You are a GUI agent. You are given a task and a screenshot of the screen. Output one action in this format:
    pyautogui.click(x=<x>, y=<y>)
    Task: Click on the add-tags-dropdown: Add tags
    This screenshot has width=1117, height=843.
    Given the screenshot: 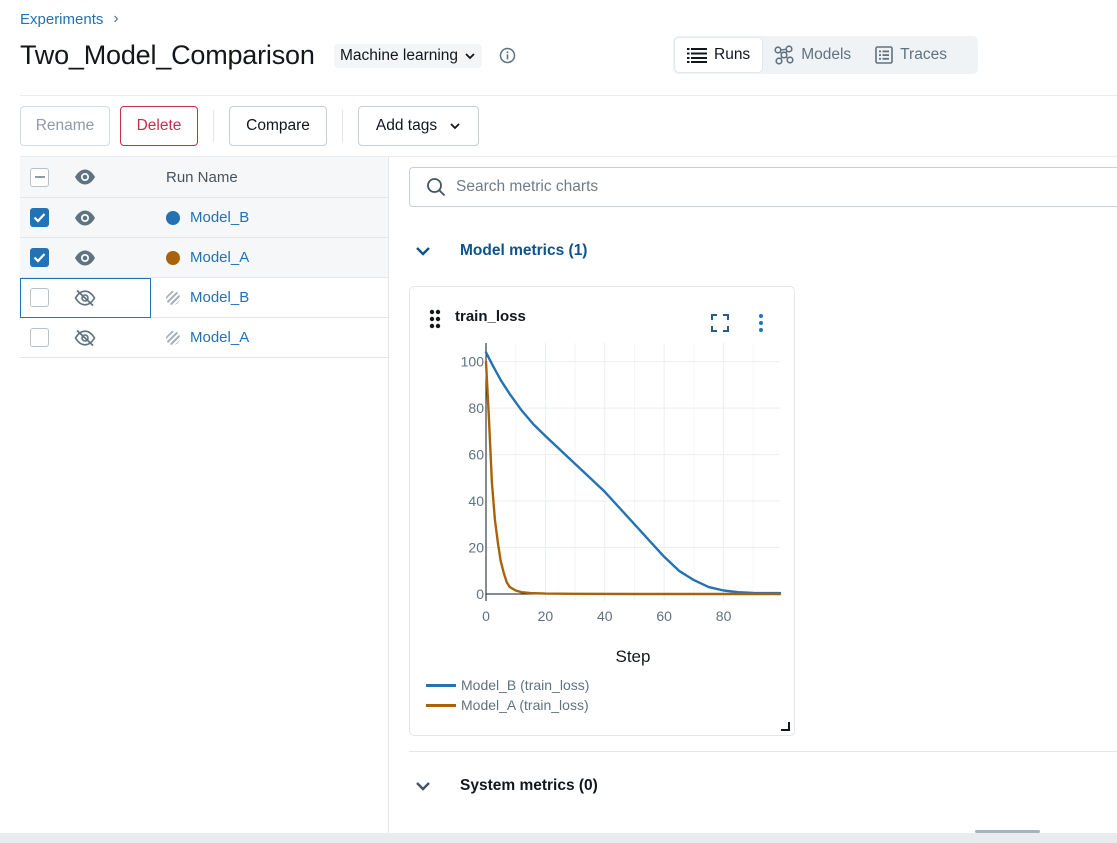 What is the action you would take?
    pyautogui.click(x=418, y=126)
    